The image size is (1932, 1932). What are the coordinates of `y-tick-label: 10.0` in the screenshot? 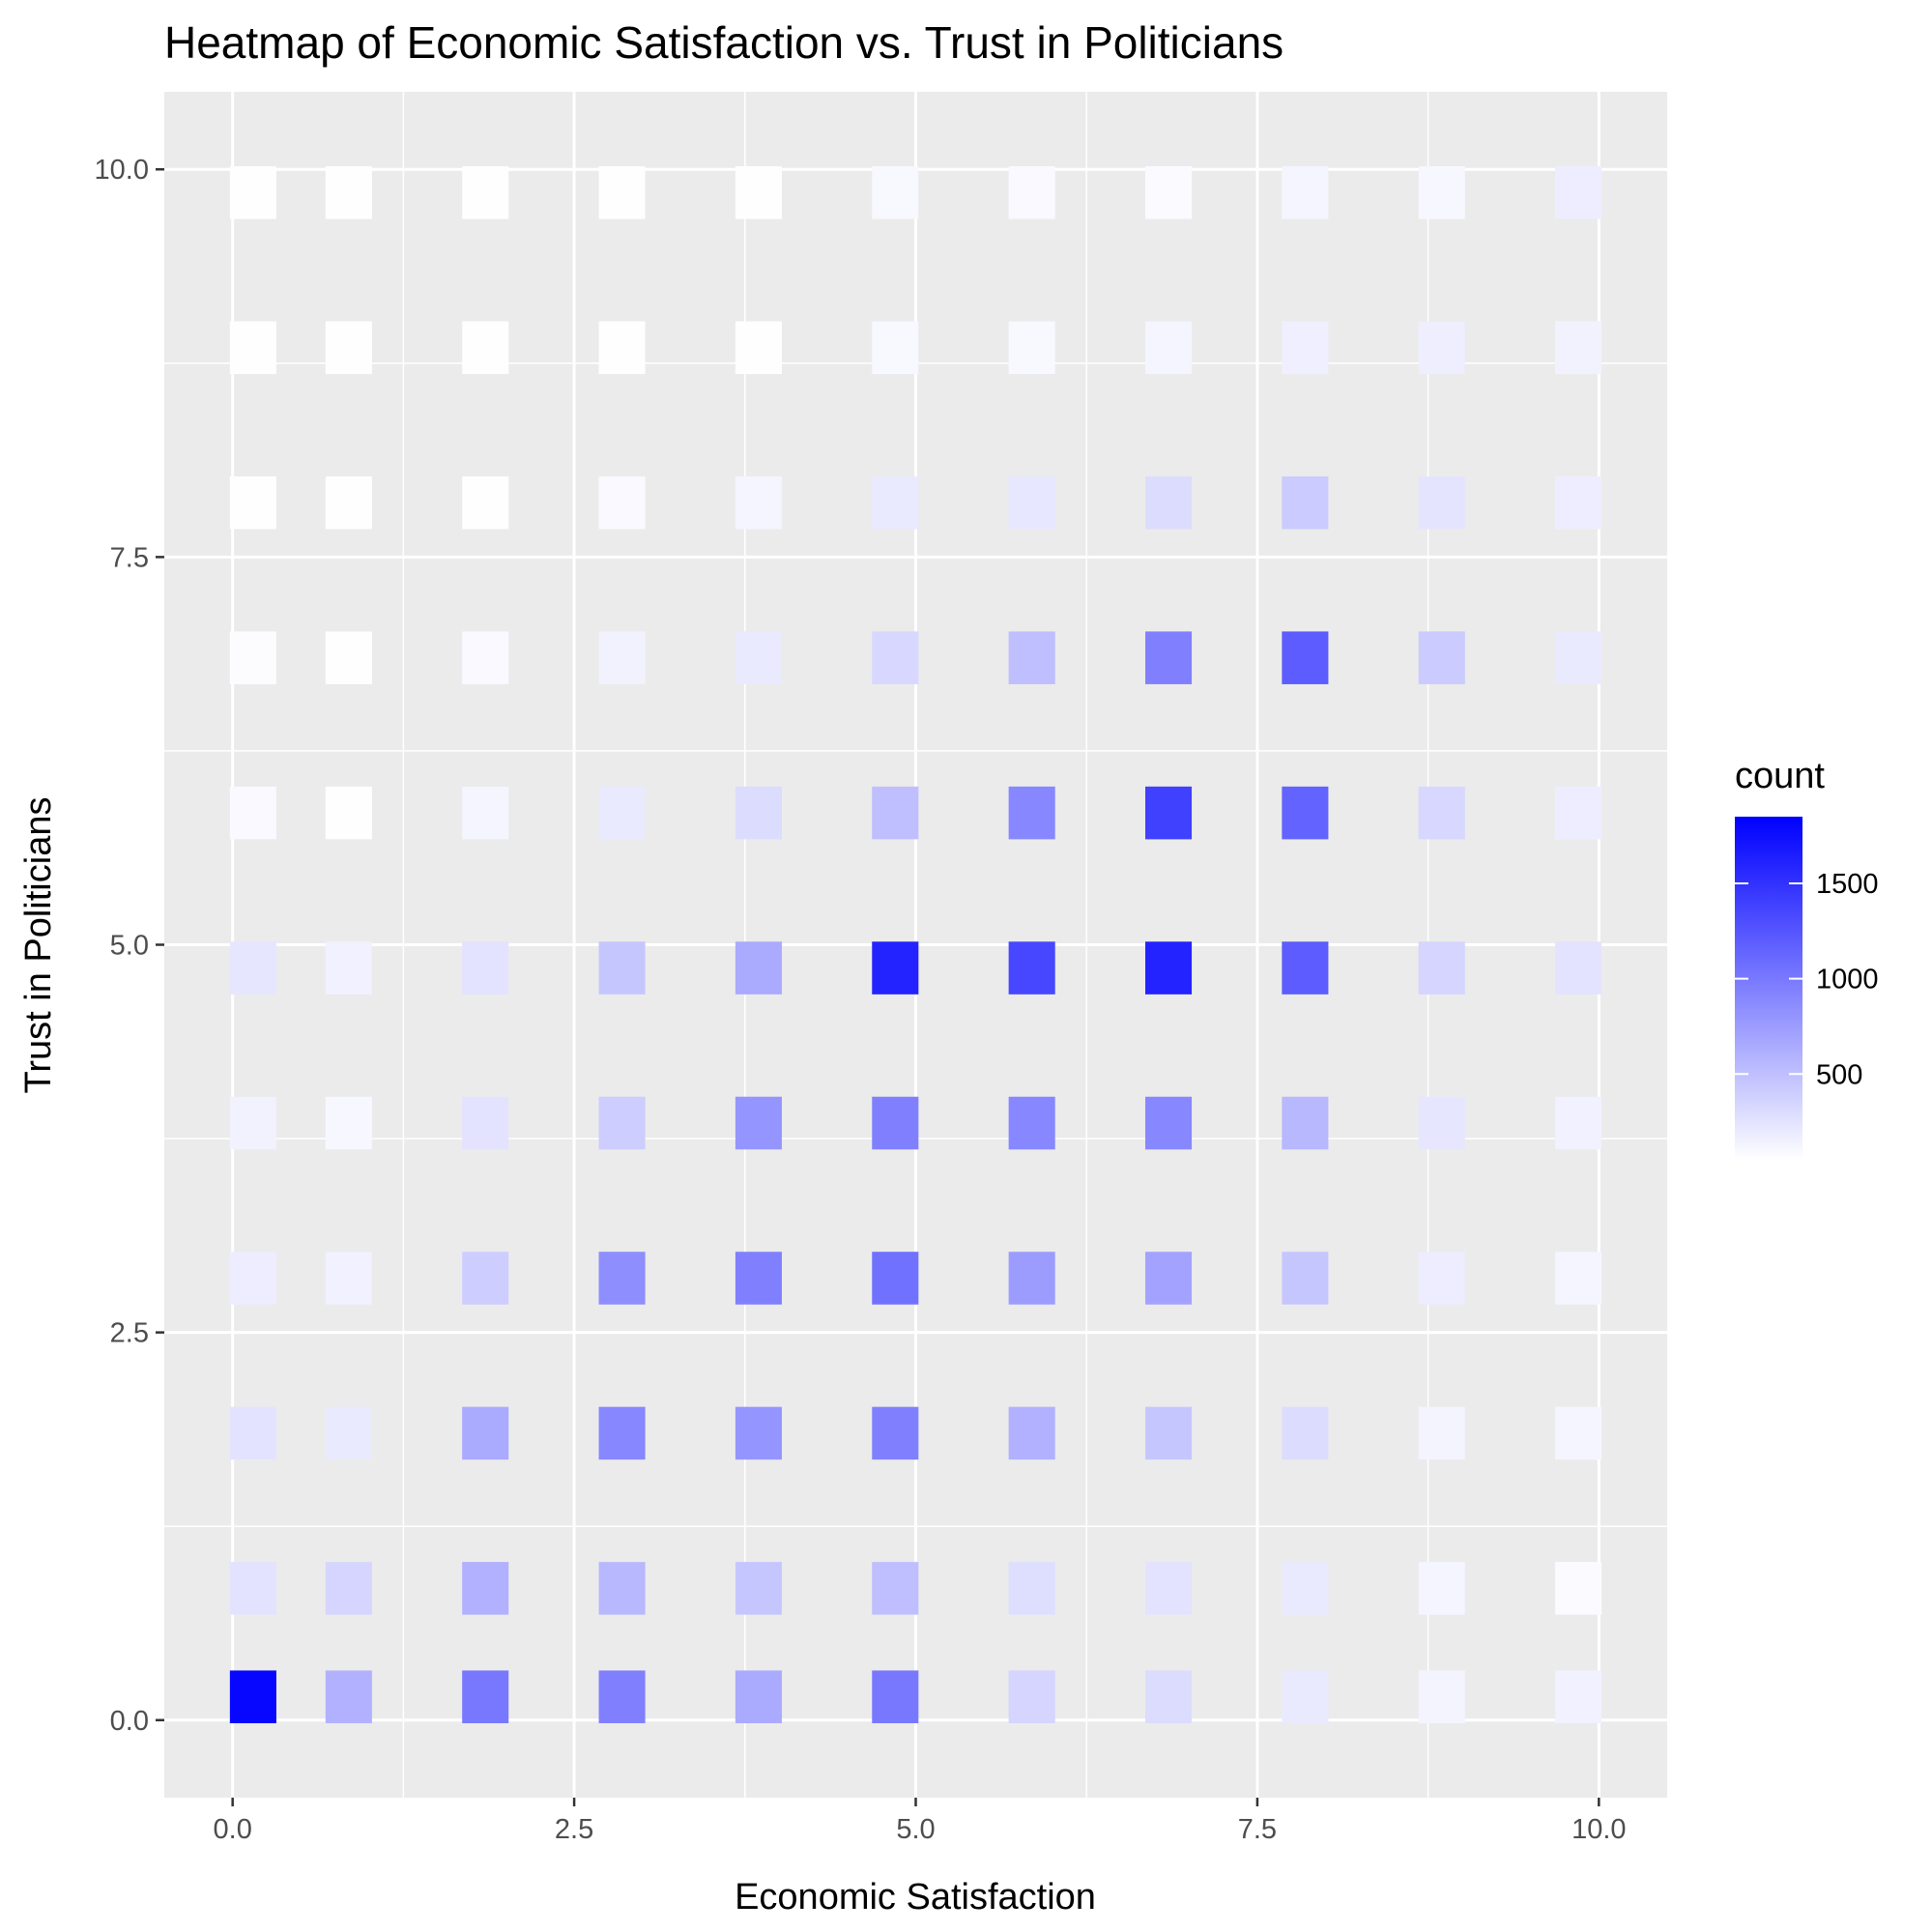 It's located at (122, 170).